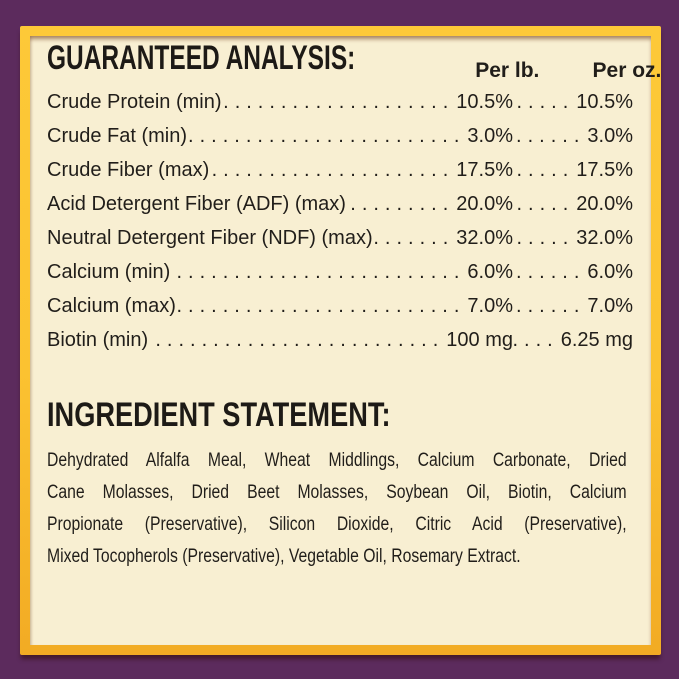  I want to click on analysis-row-crude-fiber: Crude Fiber (max) 17.5% 17.5%, so click(340, 170).